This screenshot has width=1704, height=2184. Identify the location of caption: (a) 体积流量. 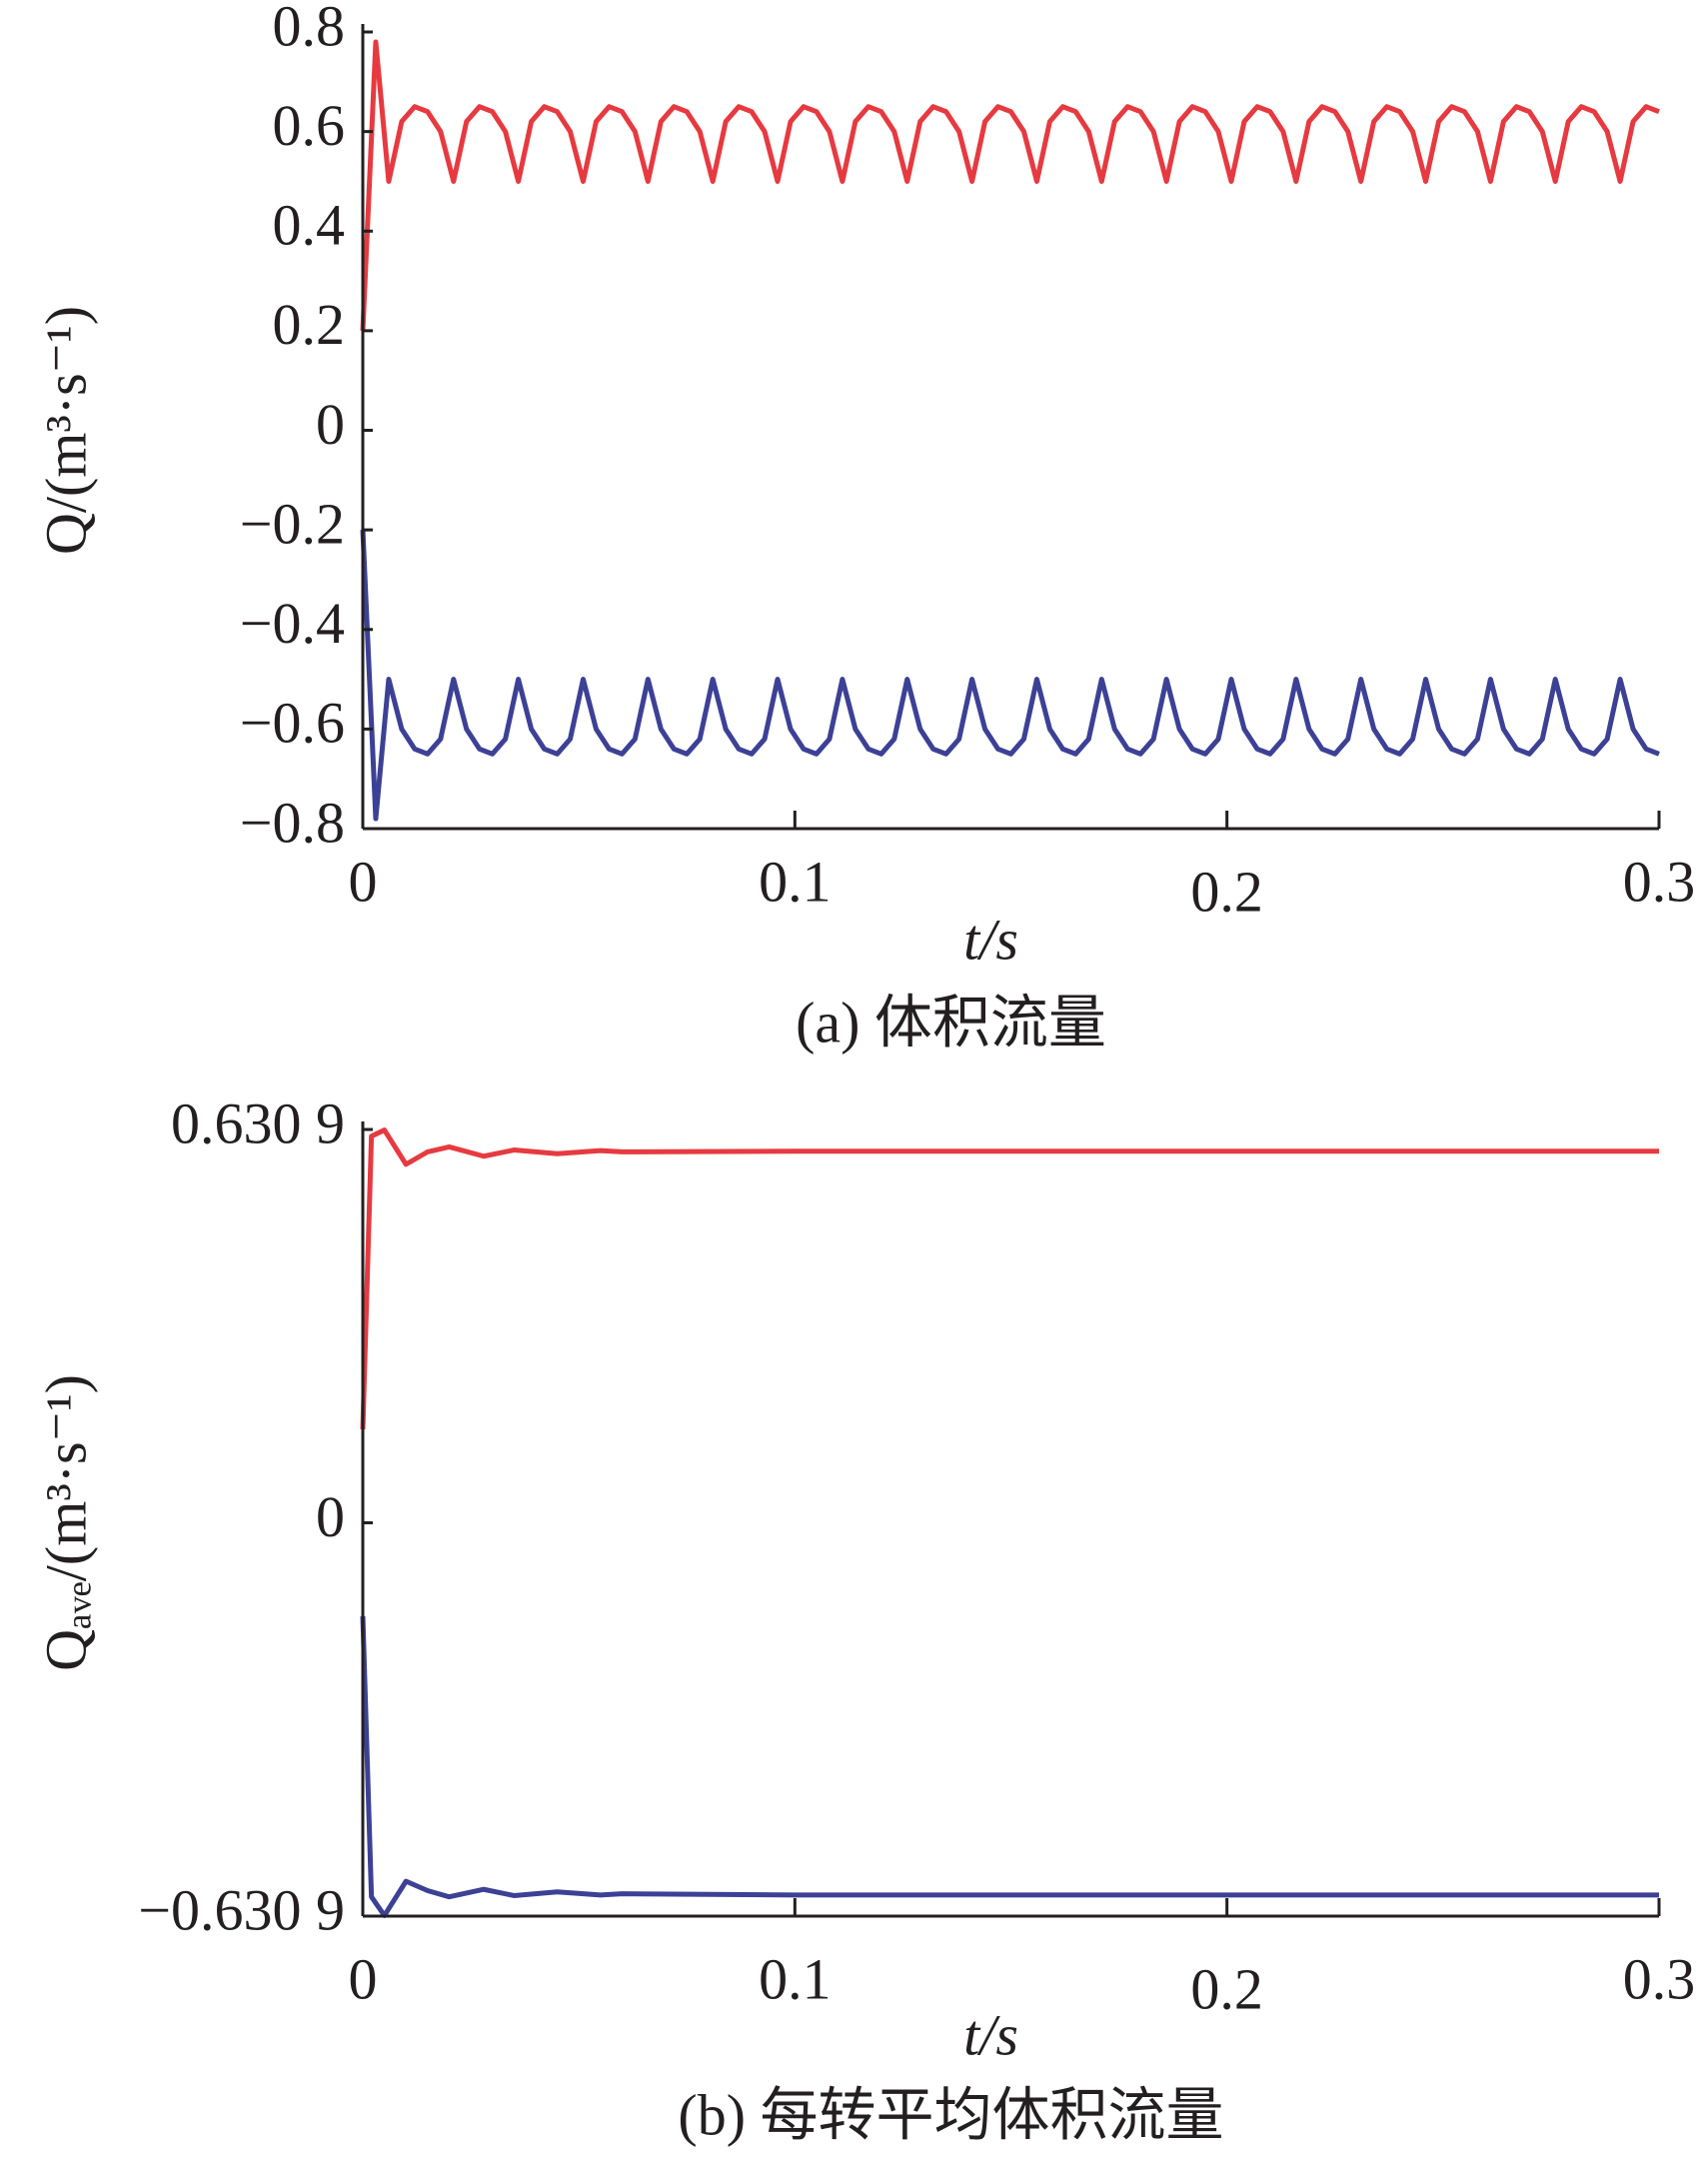
(951, 1022).